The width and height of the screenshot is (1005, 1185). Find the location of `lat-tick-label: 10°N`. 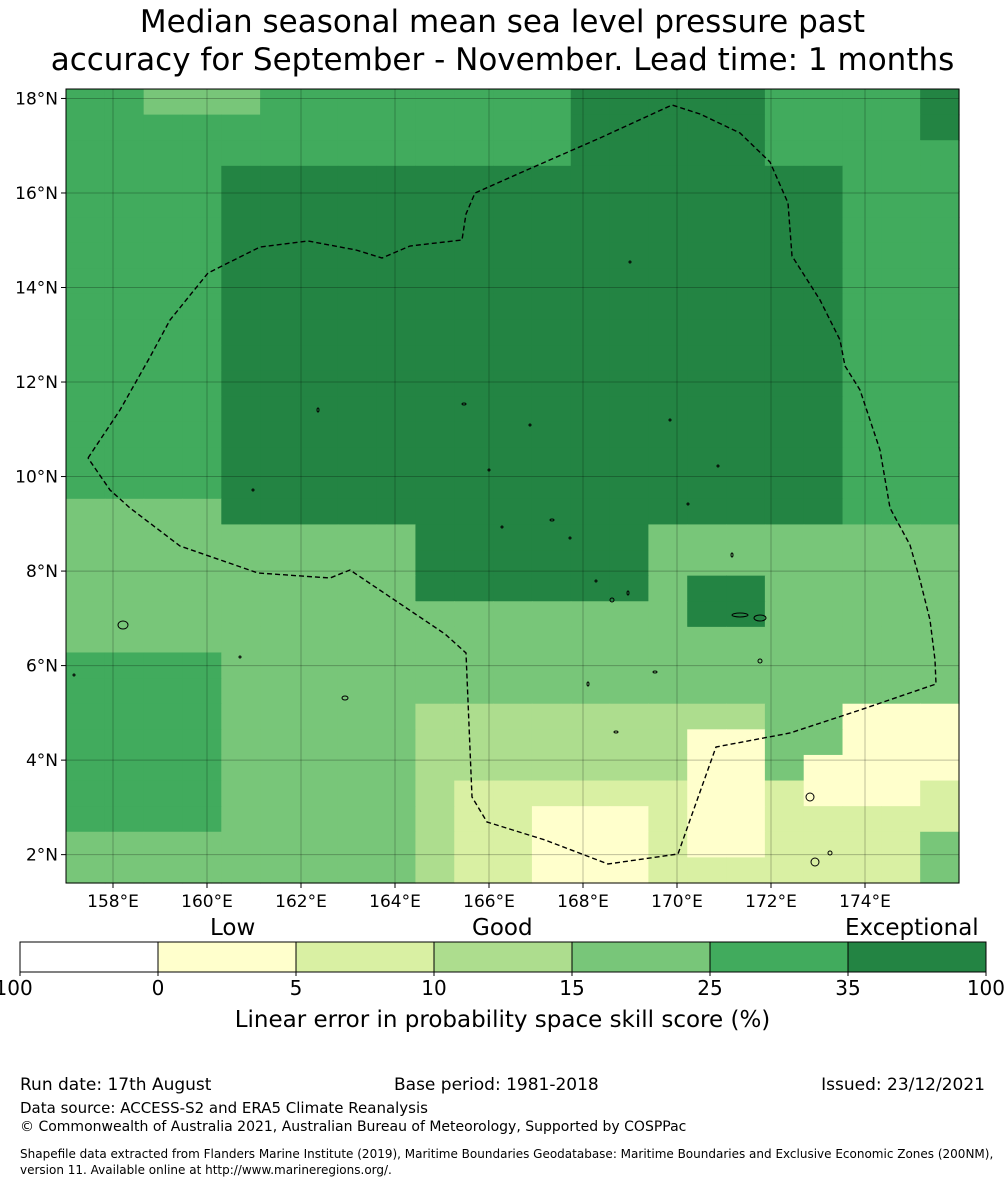

lat-tick-label: 10°N is located at coordinates (36, 478).